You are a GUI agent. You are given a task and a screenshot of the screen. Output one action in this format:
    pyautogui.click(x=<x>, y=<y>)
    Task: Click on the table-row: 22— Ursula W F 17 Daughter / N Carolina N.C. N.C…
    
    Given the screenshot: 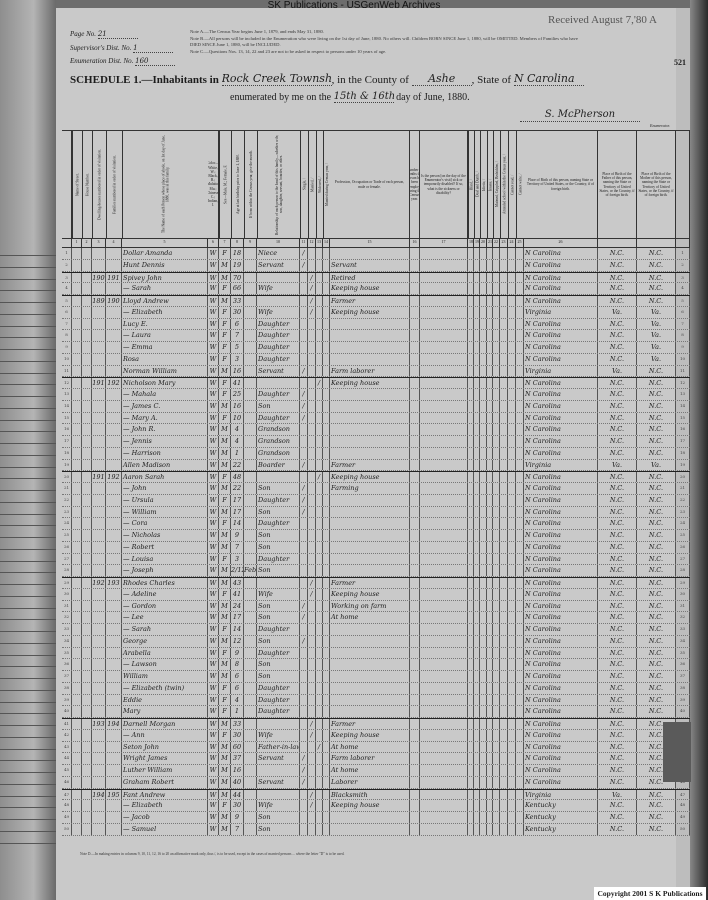 What is the action you would take?
    pyautogui.click(x=376, y=500)
    